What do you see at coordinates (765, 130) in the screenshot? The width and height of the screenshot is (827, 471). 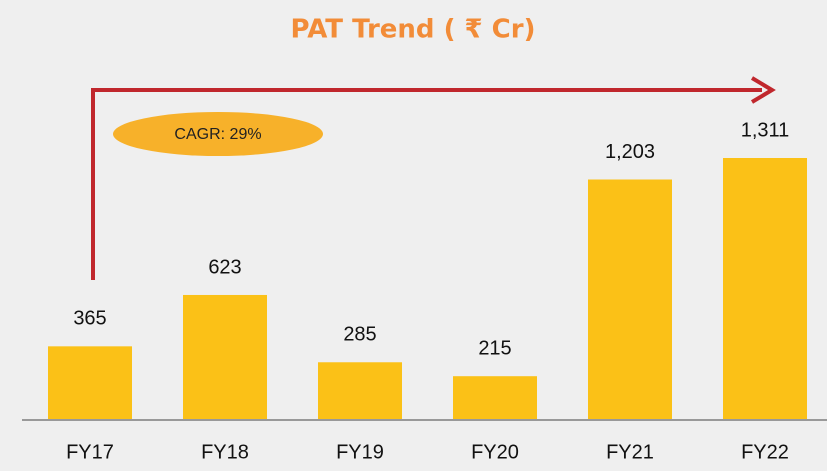 I see `value-label: 1,311` at bounding box center [765, 130].